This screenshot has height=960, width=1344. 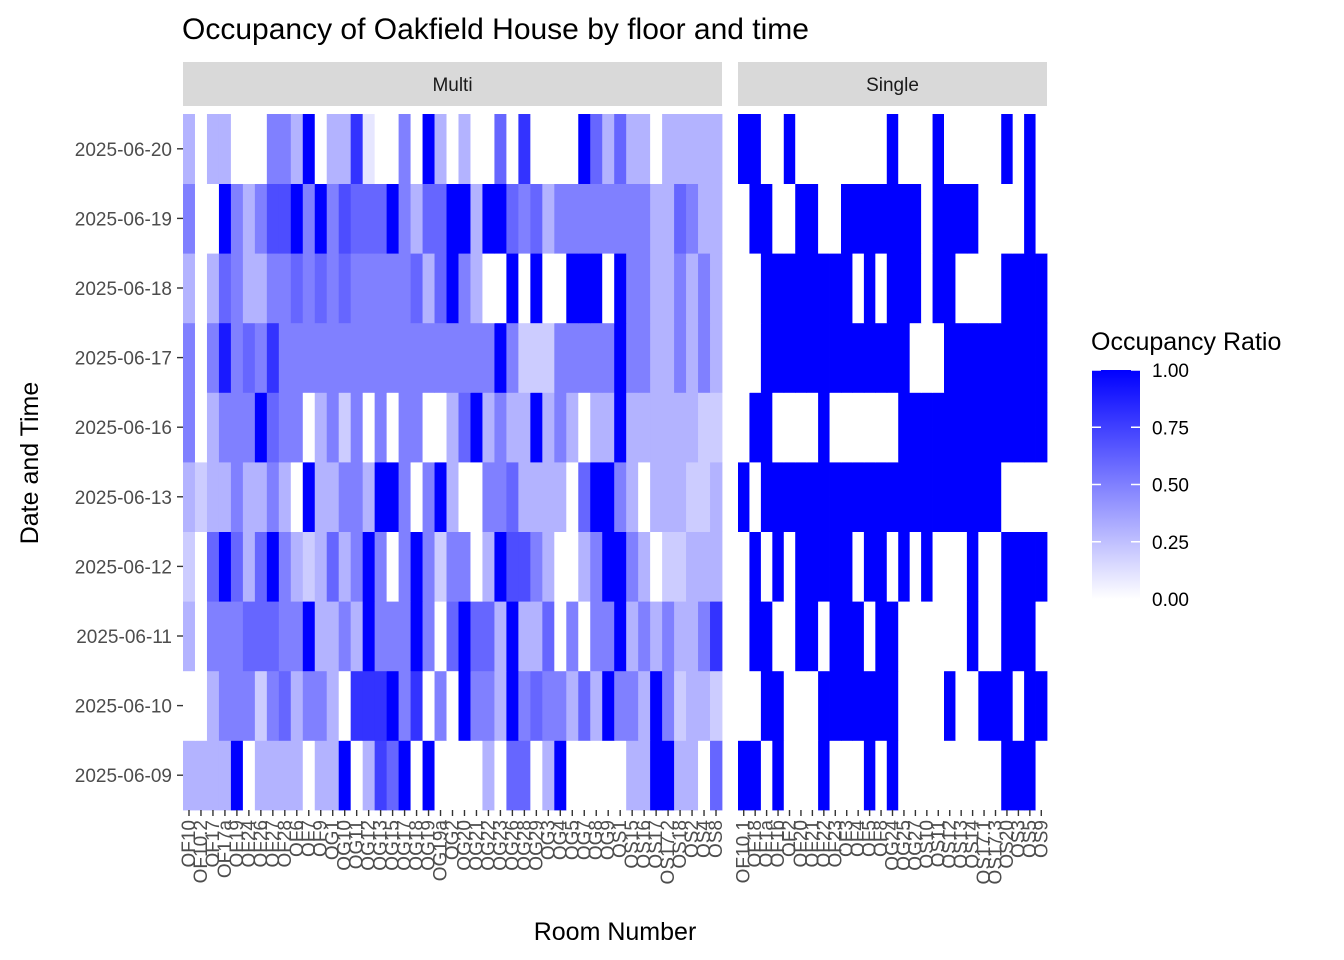 I want to click on x-tick-label: OS10, so click(x=927, y=844).